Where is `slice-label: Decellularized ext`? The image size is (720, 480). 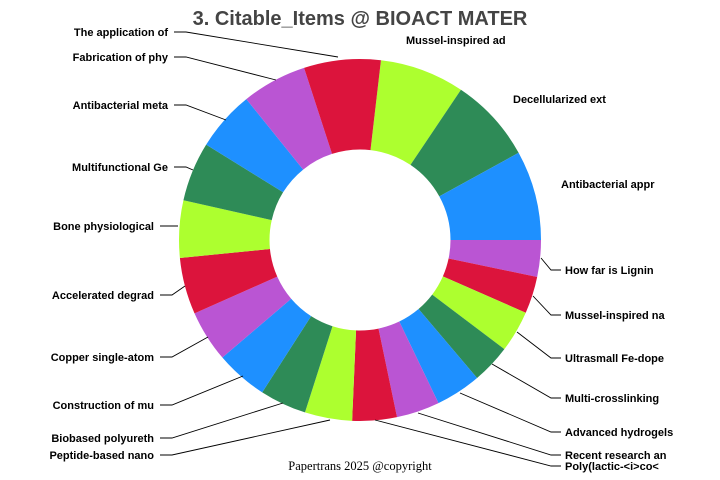
slice-label: Decellularized ext is located at coordinates (559, 100).